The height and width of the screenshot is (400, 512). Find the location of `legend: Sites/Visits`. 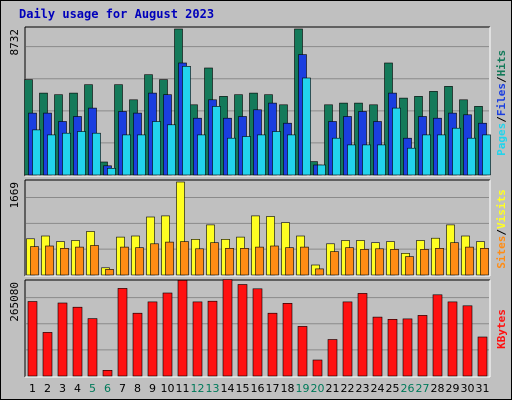

legend: Sites/Visits is located at coordinates (501, 229).